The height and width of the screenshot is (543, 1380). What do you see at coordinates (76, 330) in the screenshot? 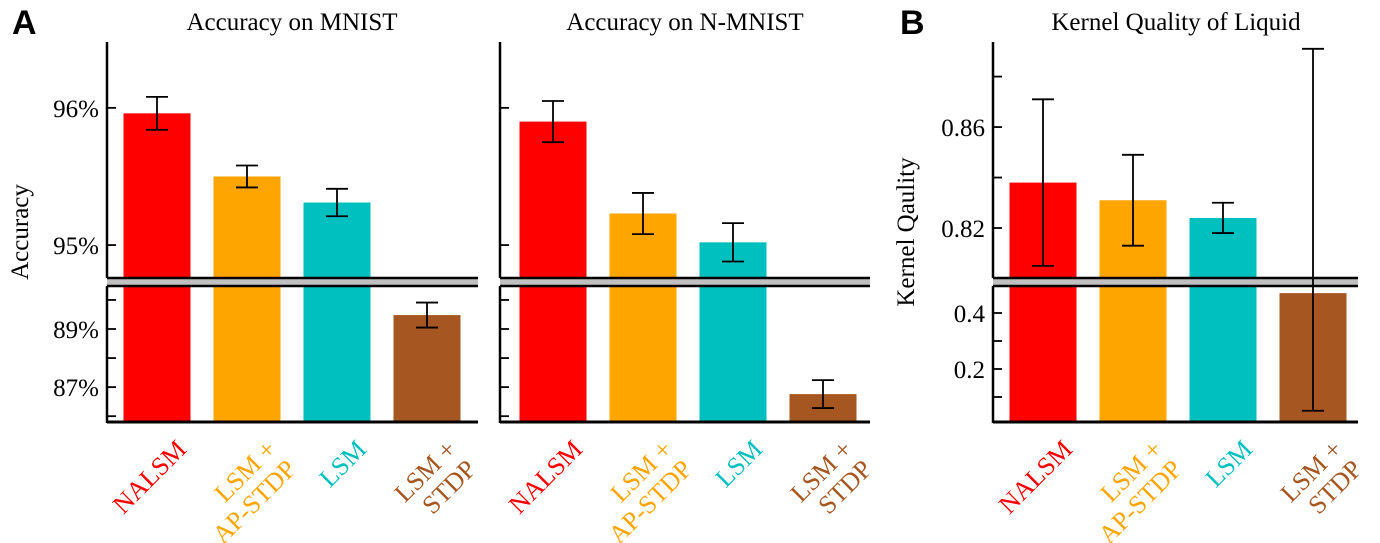
I see `y-tick-label: 89%` at bounding box center [76, 330].